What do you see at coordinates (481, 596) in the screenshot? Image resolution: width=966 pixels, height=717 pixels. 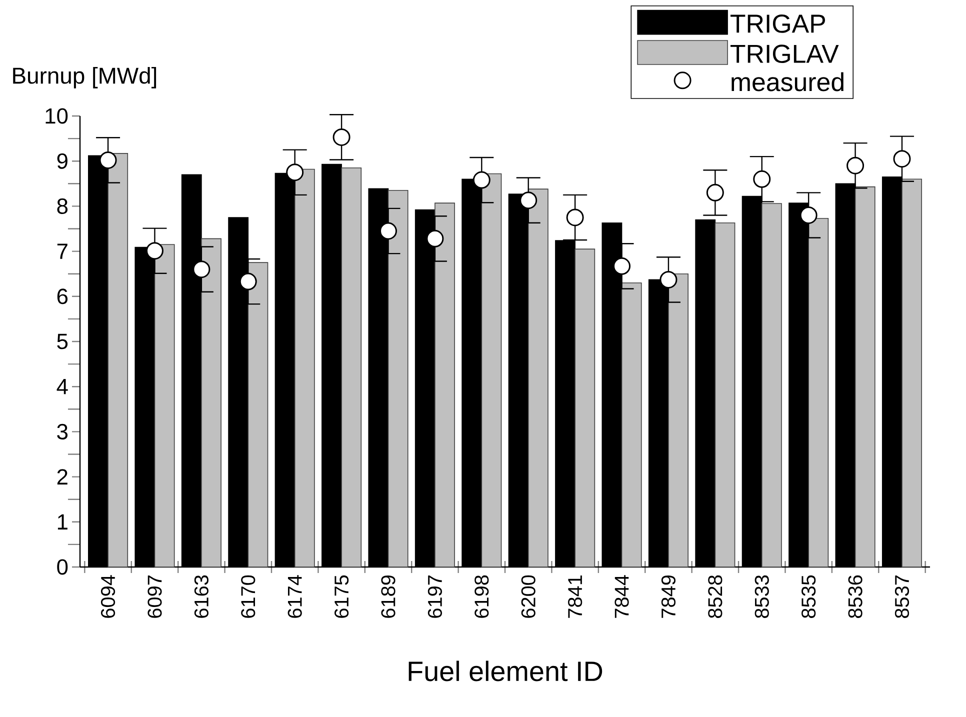 I see `x-tick-label: 6198` at bounding box center [481, 596].